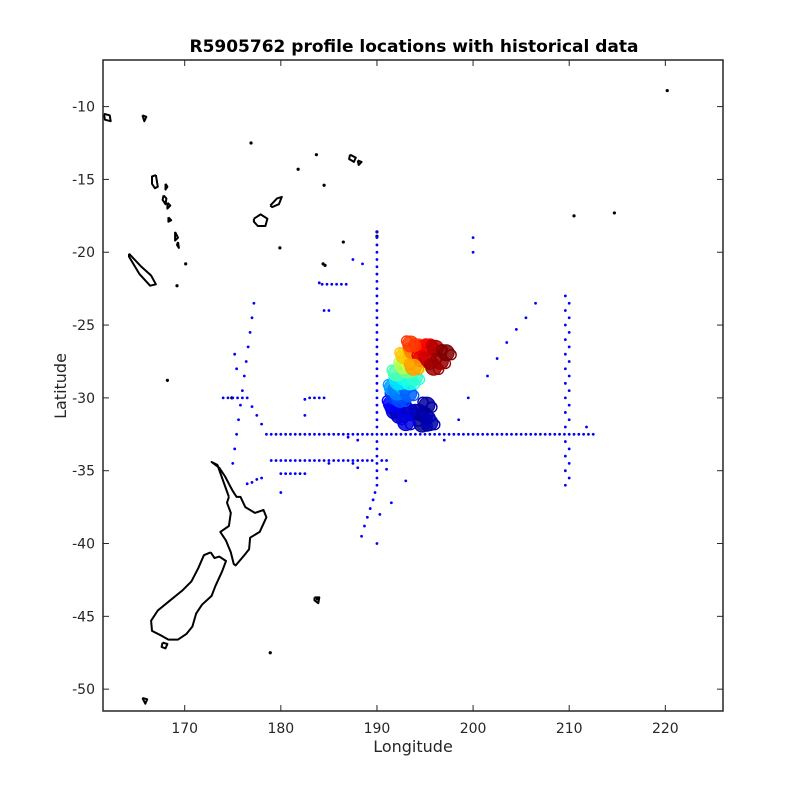 The width and height of the screenshot is (800, 800). I want to click on y-tick-label: -10, so click(83, 108).